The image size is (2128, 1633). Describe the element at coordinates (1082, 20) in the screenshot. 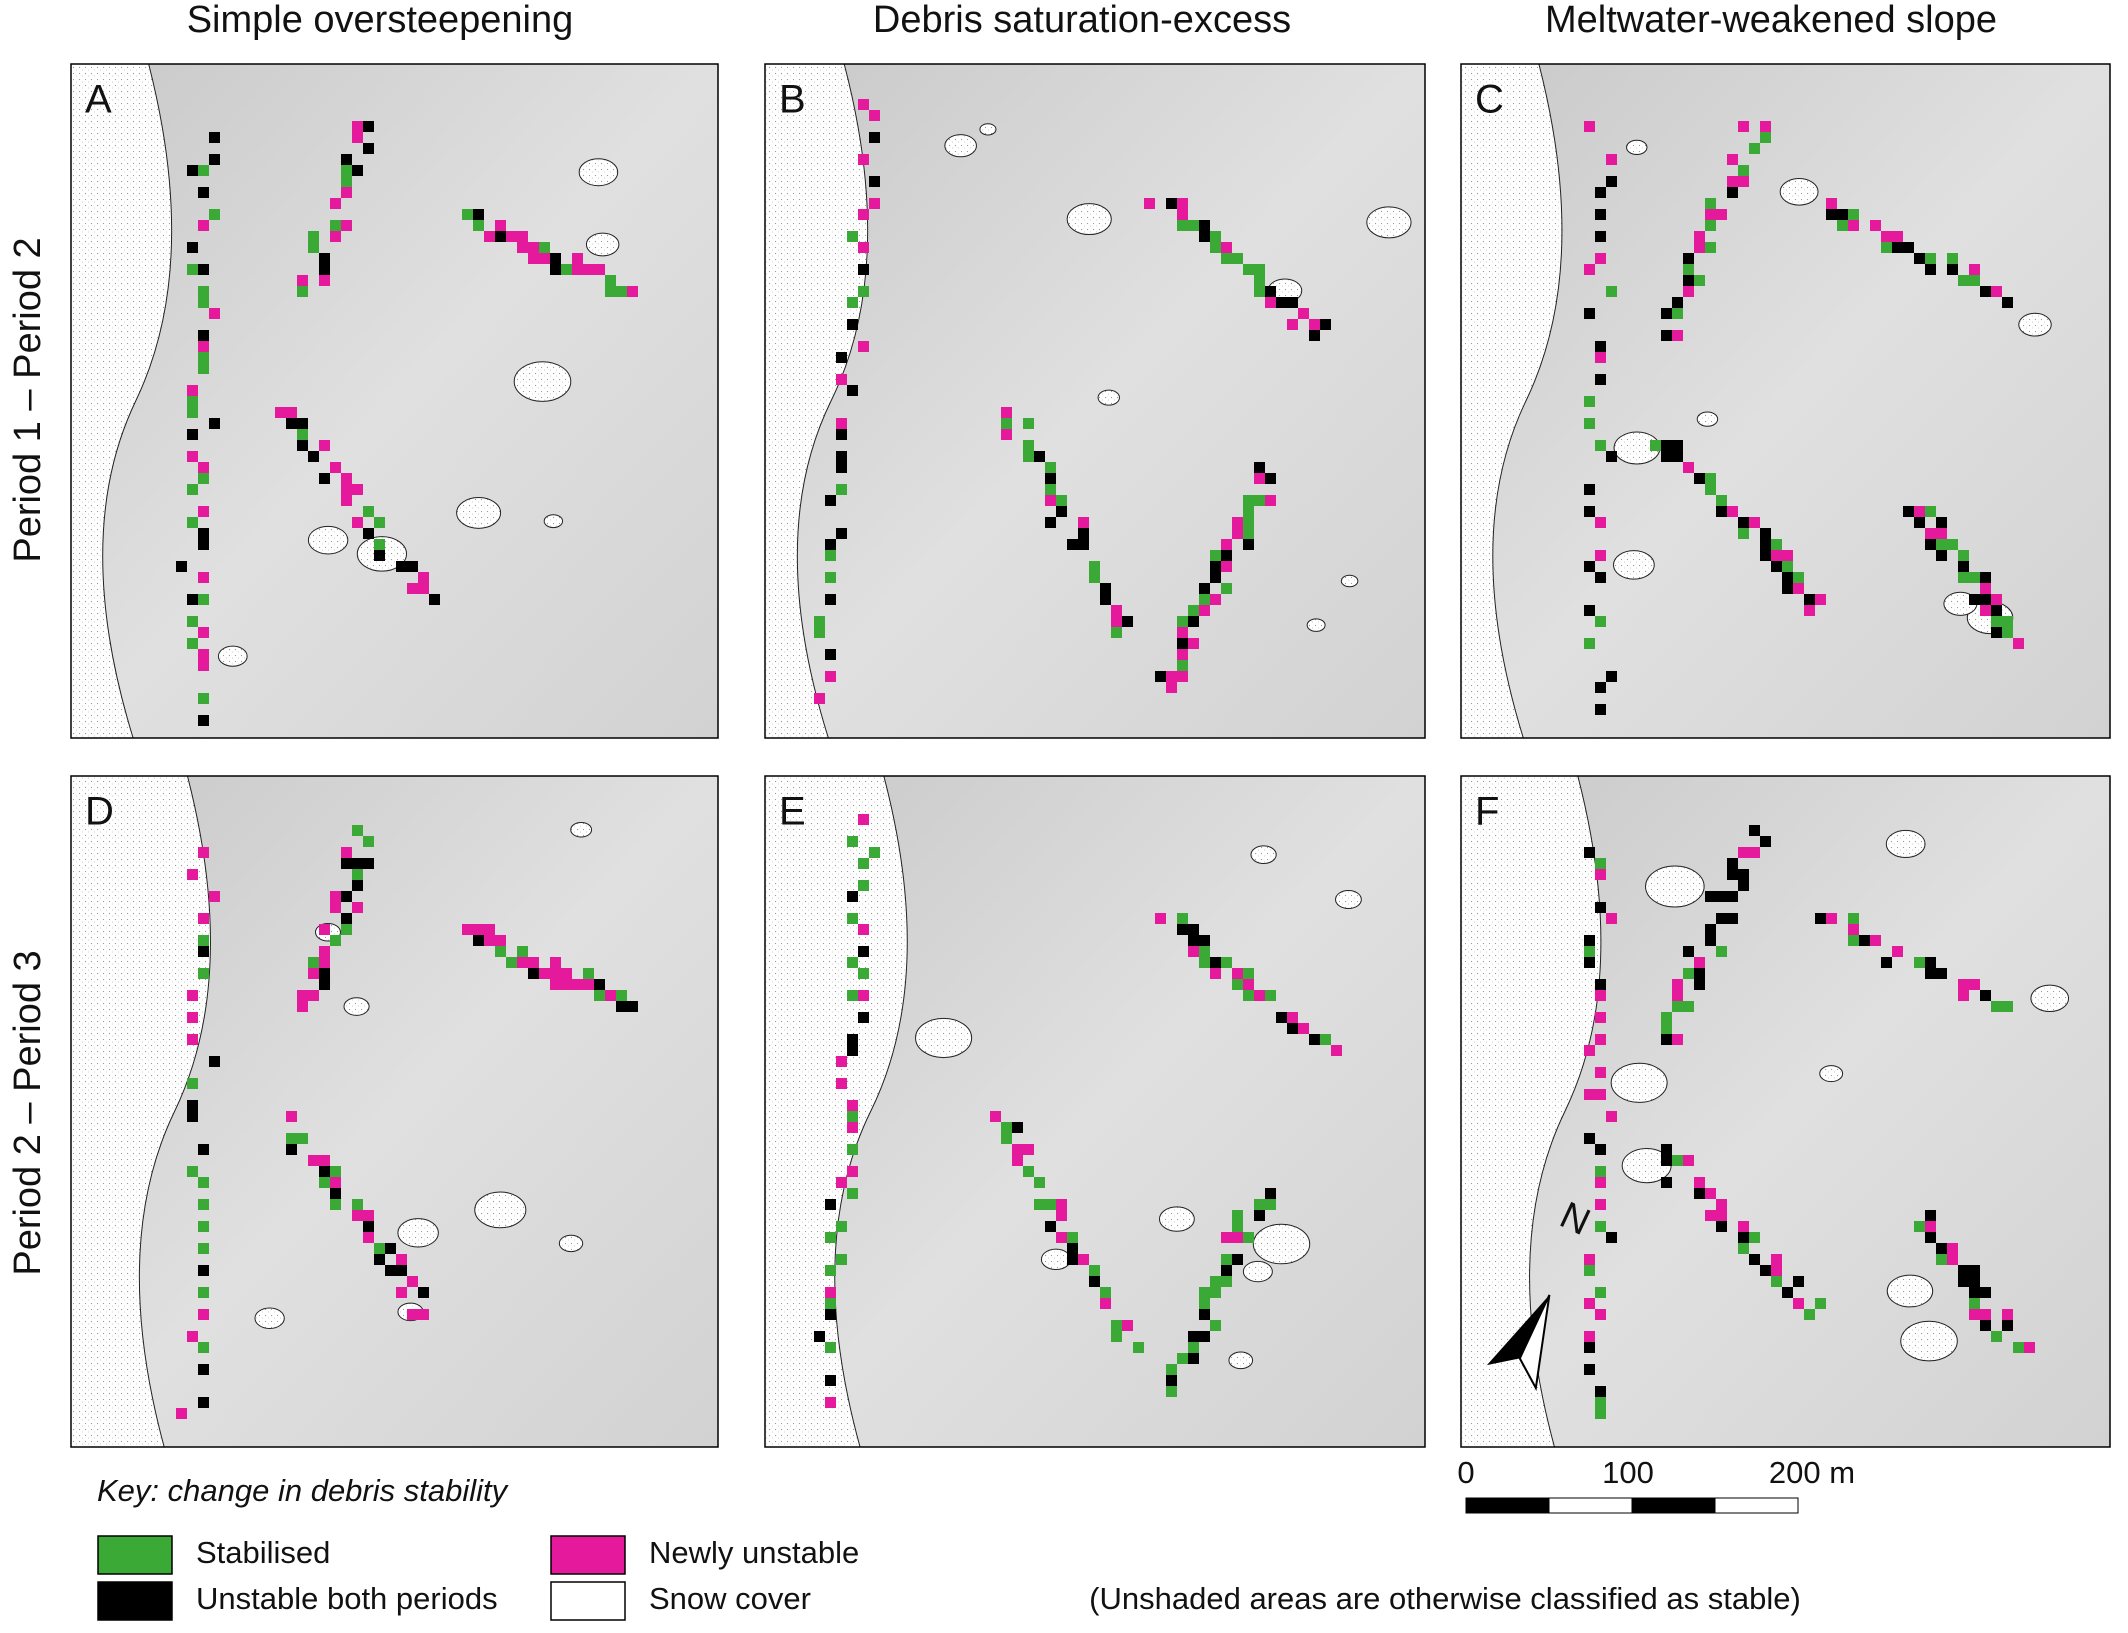

I see `column-title: Debris saturation-excess` at that location.